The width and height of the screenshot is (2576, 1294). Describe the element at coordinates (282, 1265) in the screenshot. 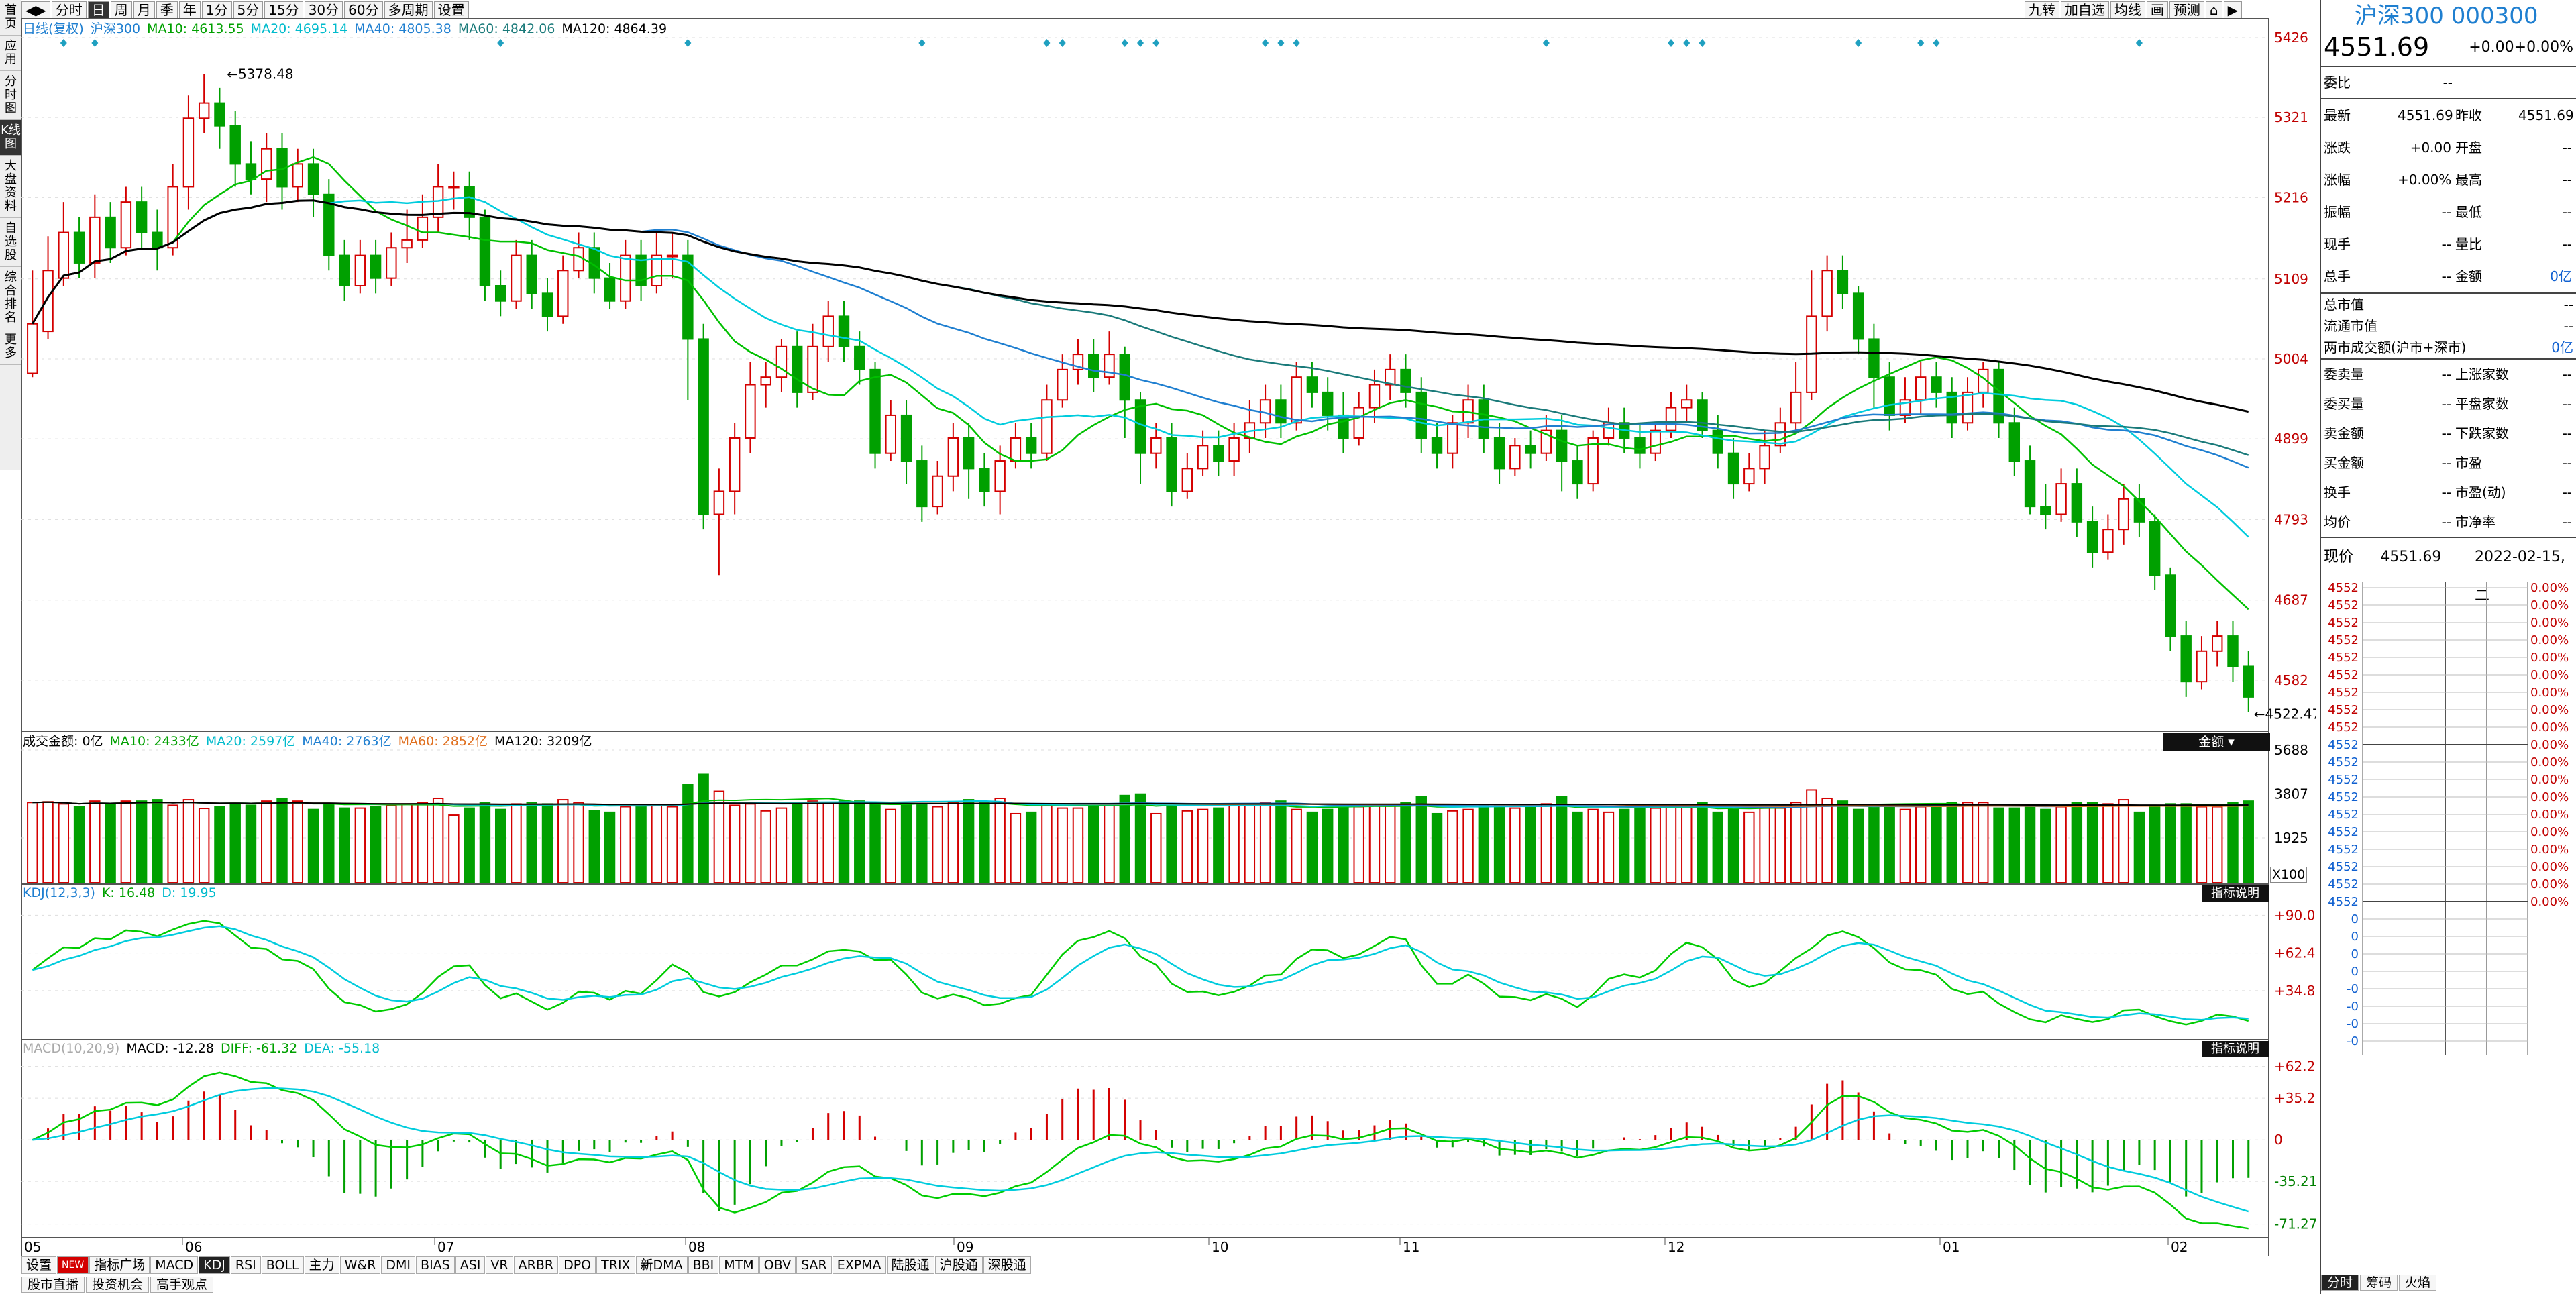

I see `indicator-tab-6: BOLL` at that location.